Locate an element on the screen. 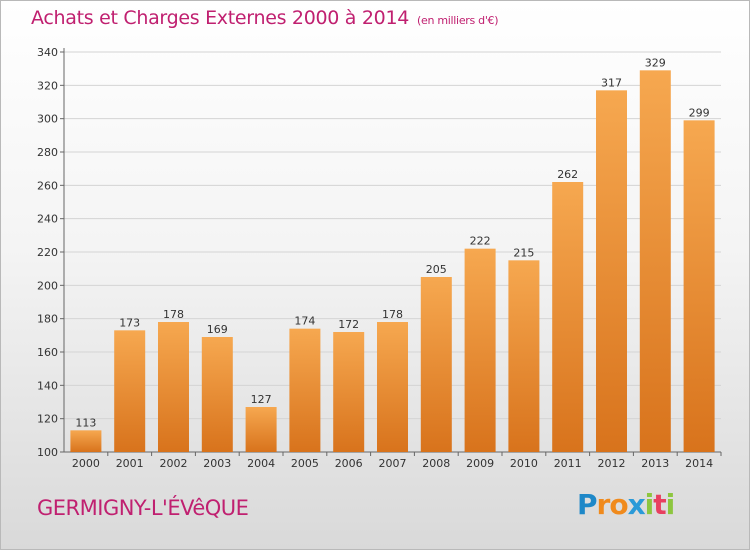 The image size is (750, 550). y-tick-label: 260 is located at coordinates (47, 185).